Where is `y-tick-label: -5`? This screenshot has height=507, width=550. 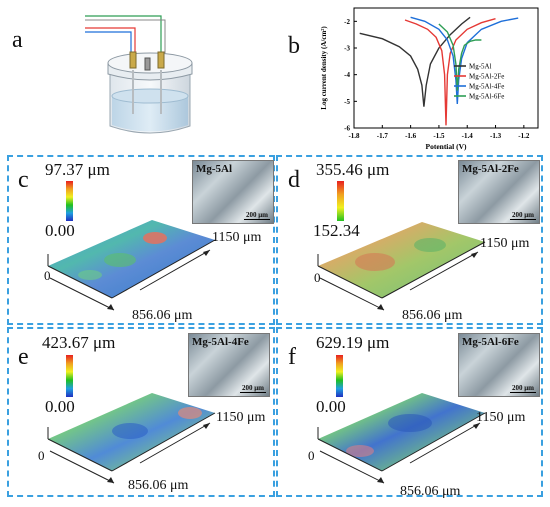
y-tick-label: -5 is located at coordinates (347, 102).